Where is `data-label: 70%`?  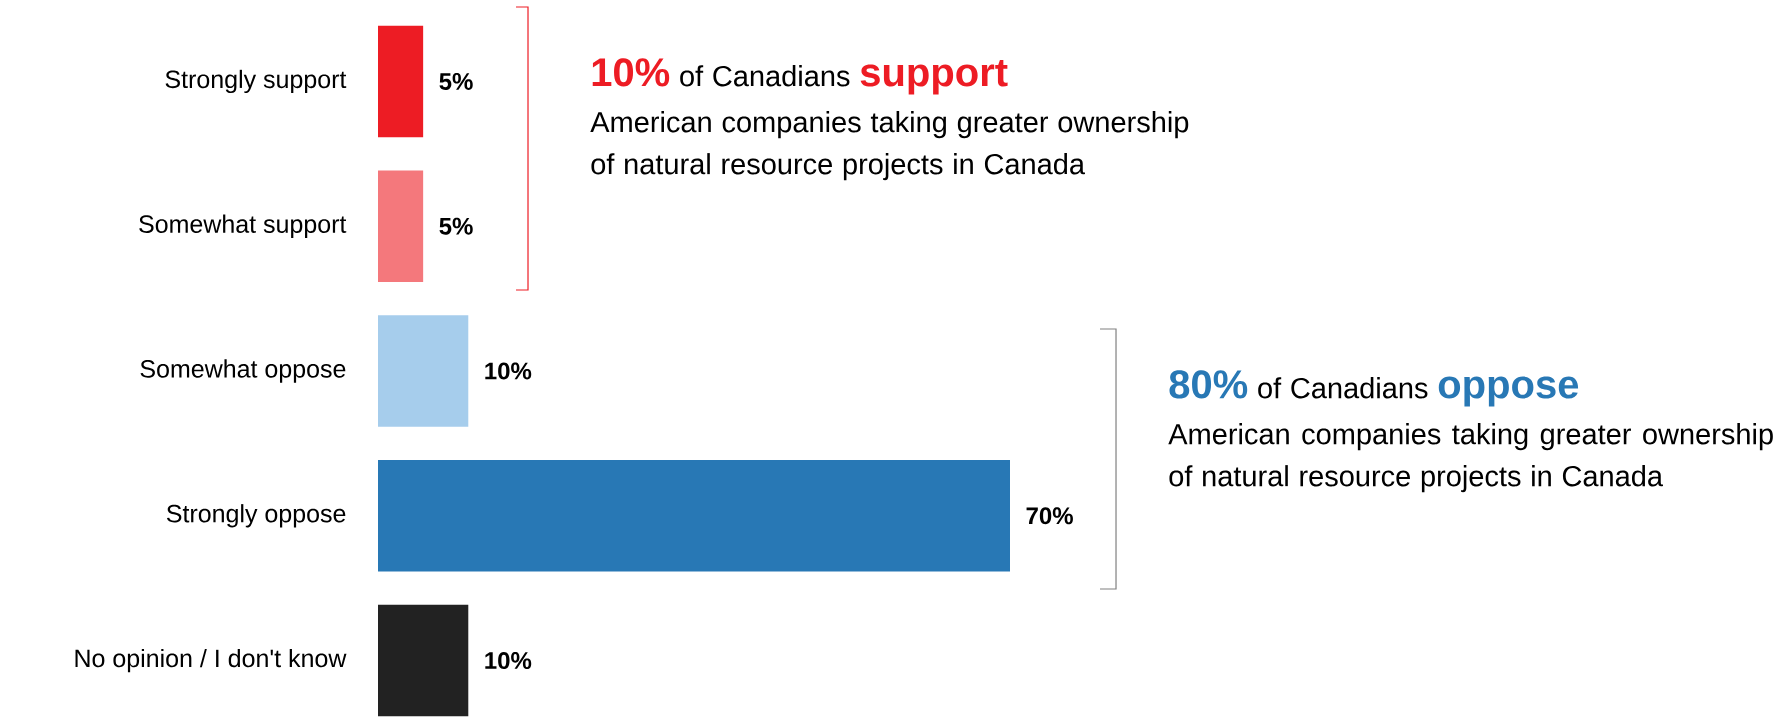
data-label: 70% is located at coordinates (1049, 516).